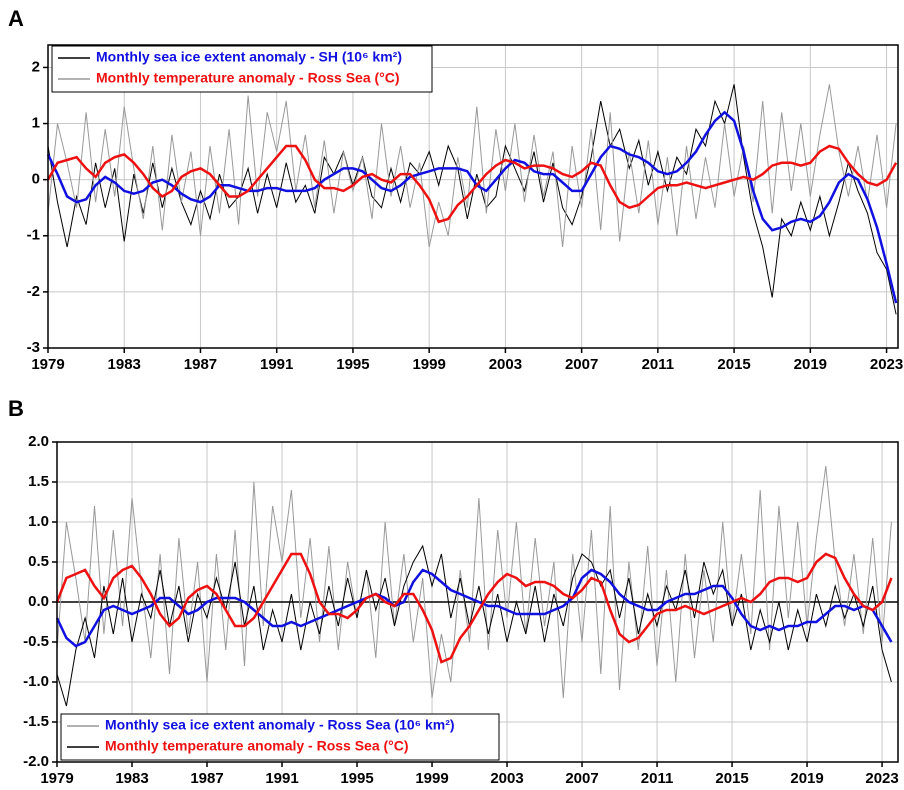 The width and height of the screenshot is (904, 790). I want to click on y-tick-label: -1, so click(33, 235).